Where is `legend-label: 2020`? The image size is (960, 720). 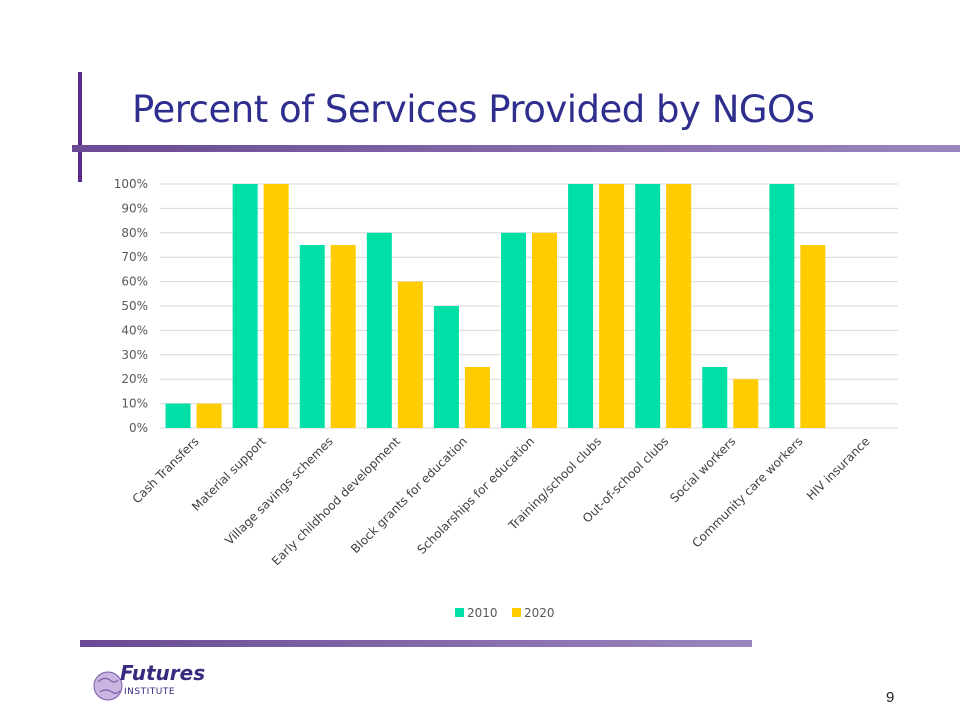 legend-label: 2020 is located at coordinates (539, 613).